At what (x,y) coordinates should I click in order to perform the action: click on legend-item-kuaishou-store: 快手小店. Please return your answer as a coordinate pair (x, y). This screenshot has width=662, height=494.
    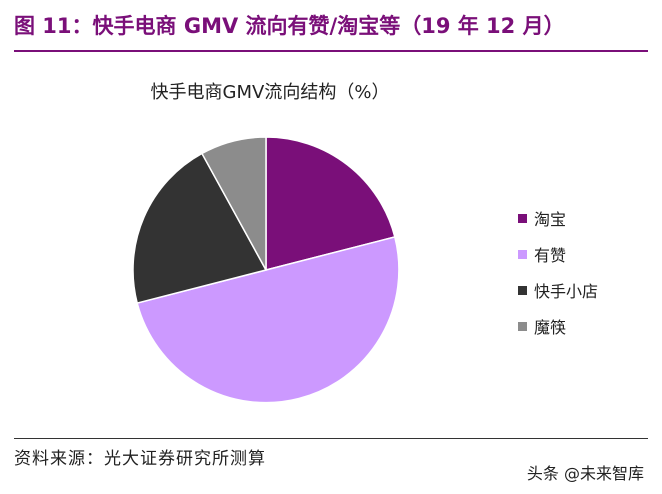
    Looking at the image, I should click on (558, 290).